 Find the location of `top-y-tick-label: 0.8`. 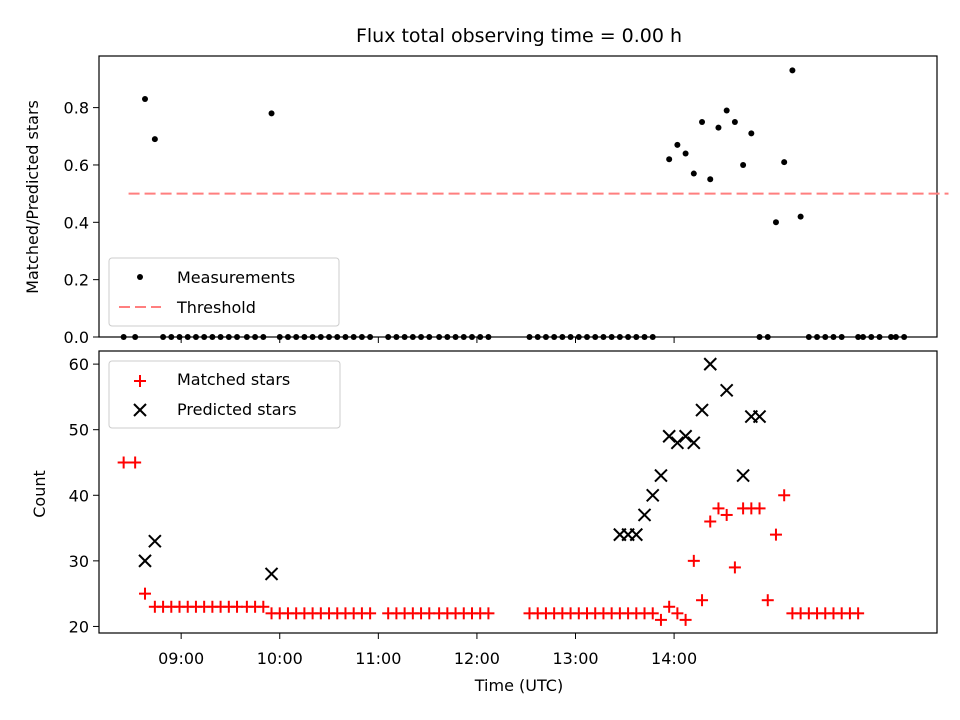

top-y-tick-label: 0.8 is located at coordinates (76, 108).